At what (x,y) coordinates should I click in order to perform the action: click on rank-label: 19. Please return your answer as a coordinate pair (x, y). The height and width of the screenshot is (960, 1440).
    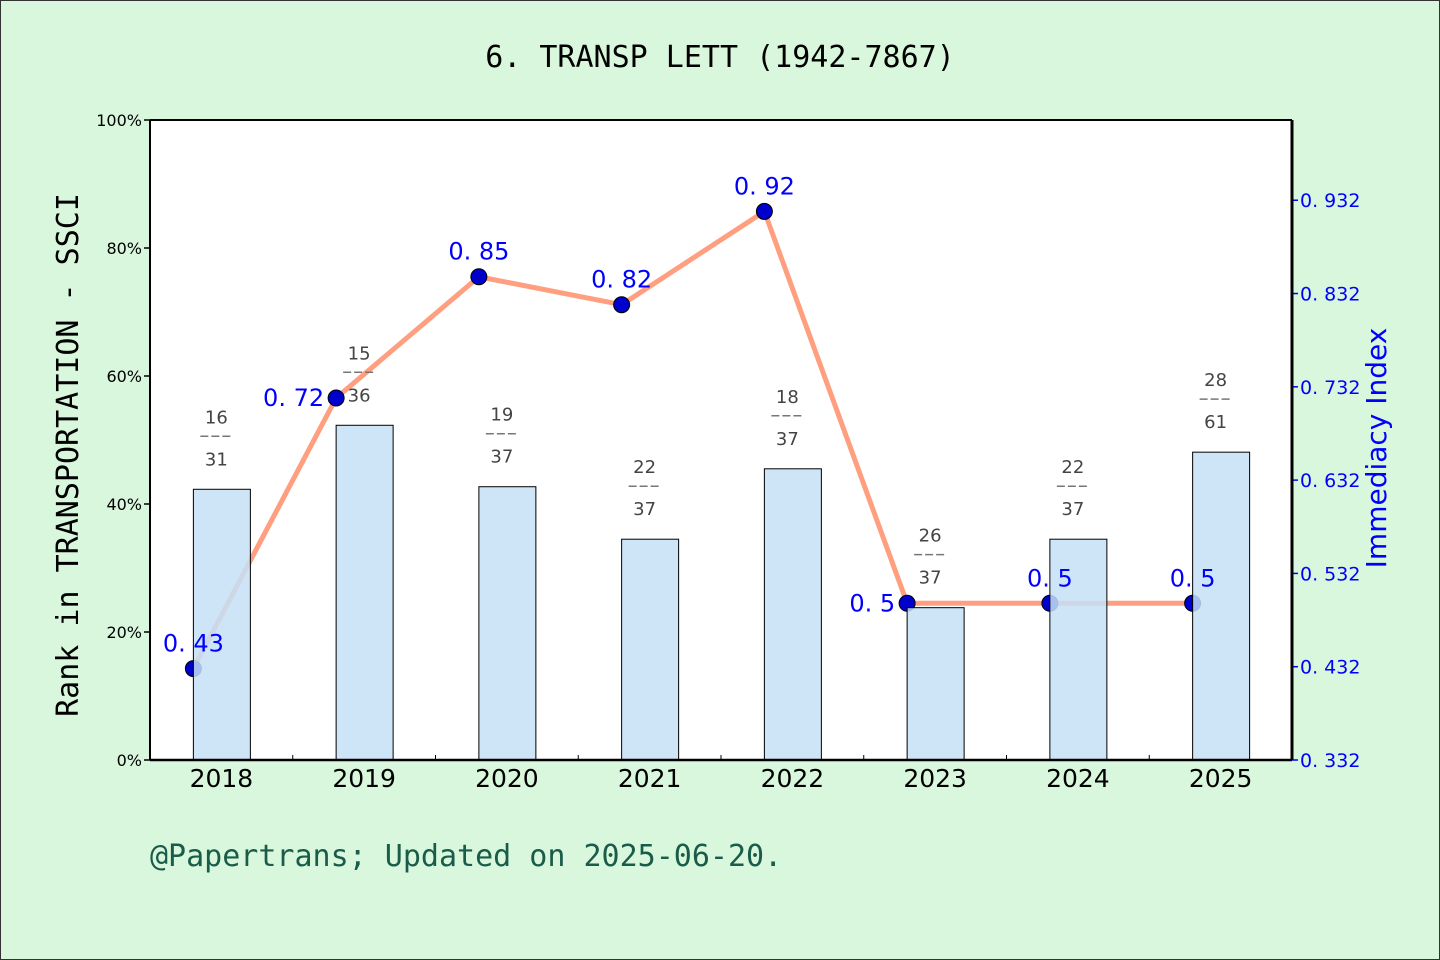
    Looking at the image, I should click on (501, 415).